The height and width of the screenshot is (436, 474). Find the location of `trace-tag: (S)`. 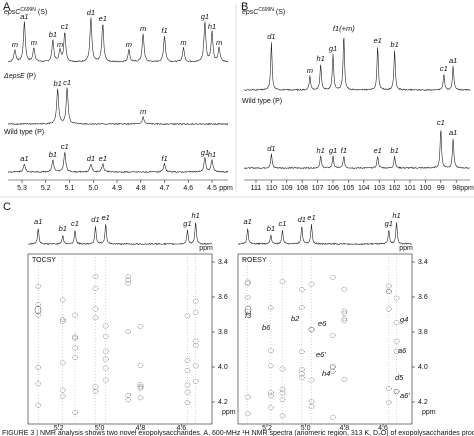

trace-tag: (S) is located at coordinates (279, 12).